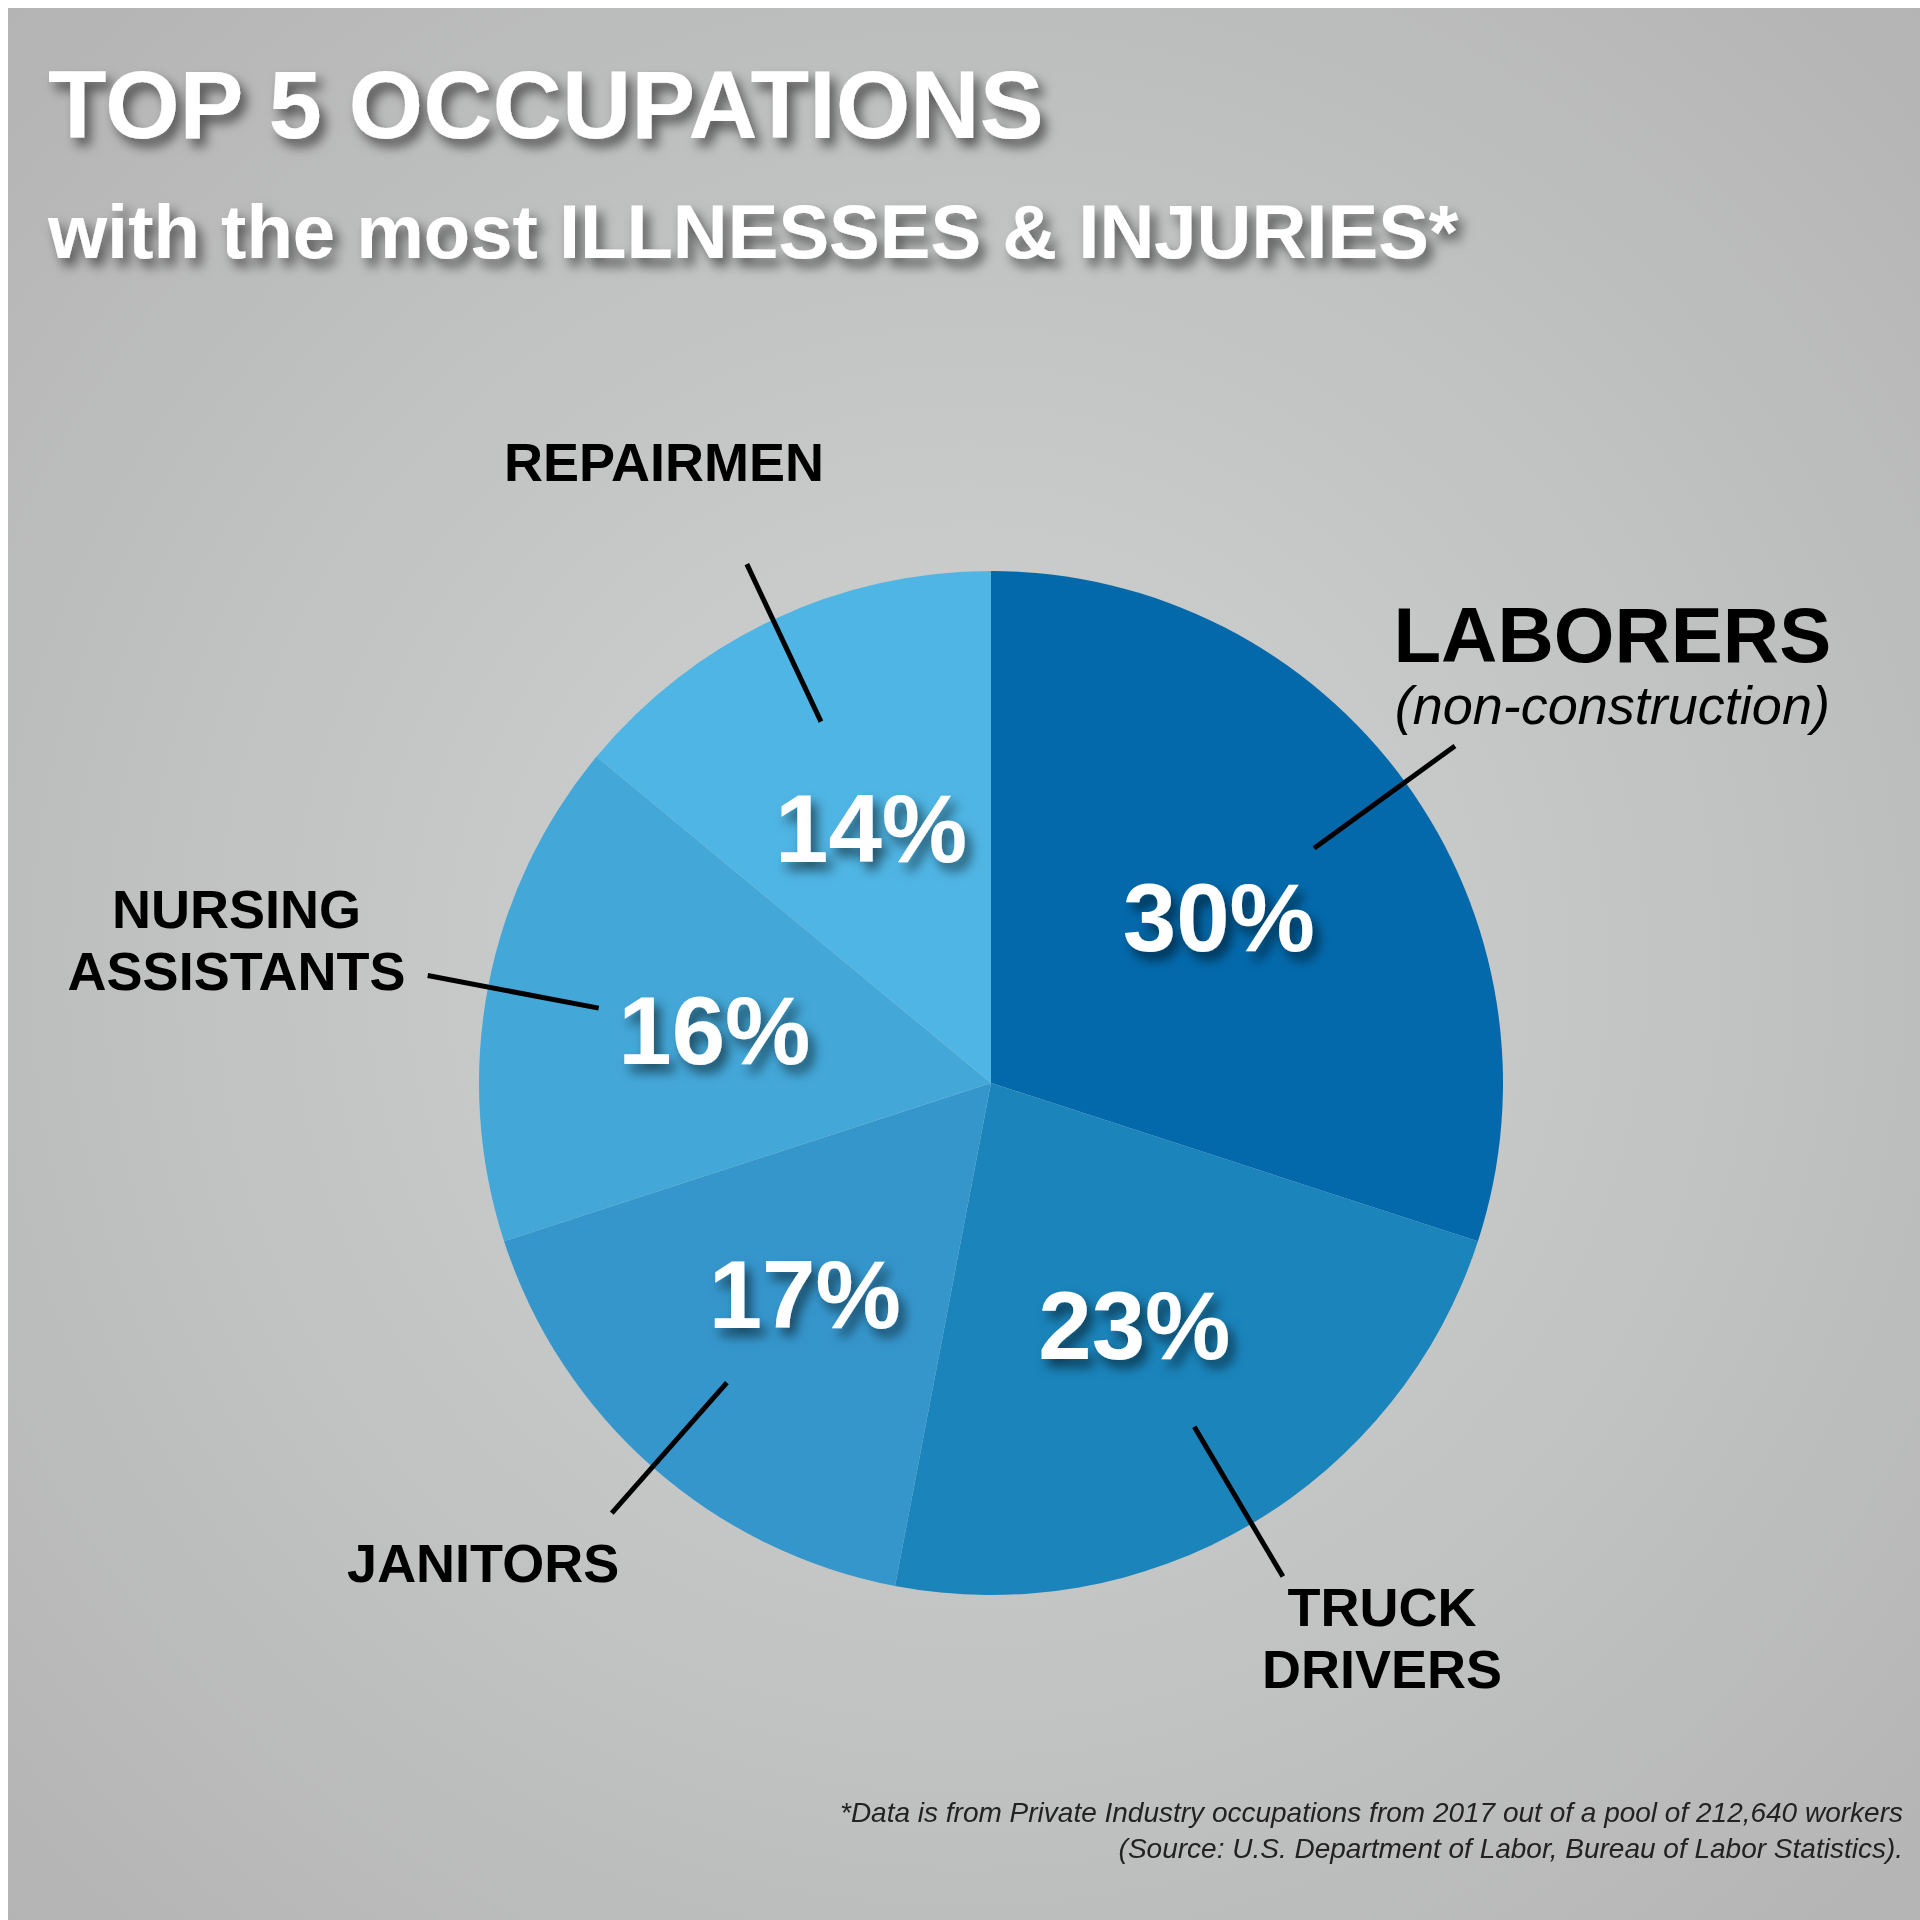 Image resolution: width=1920 pixels, height=1920 pixels. Describe the element at coordinates (804, 1294) in the screenshot. I see `data-label: 17%` at that location.